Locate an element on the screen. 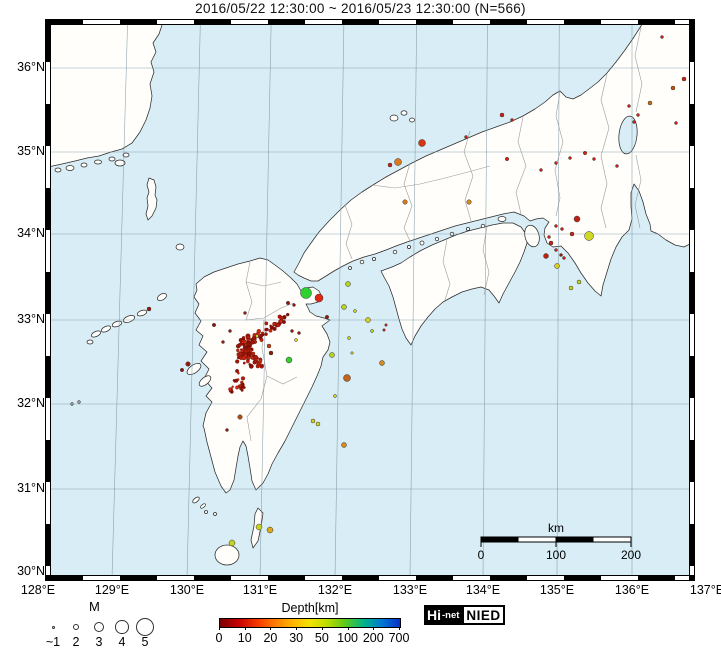  magnitude-legend-label: 3 is located at coordinates (99, 642).